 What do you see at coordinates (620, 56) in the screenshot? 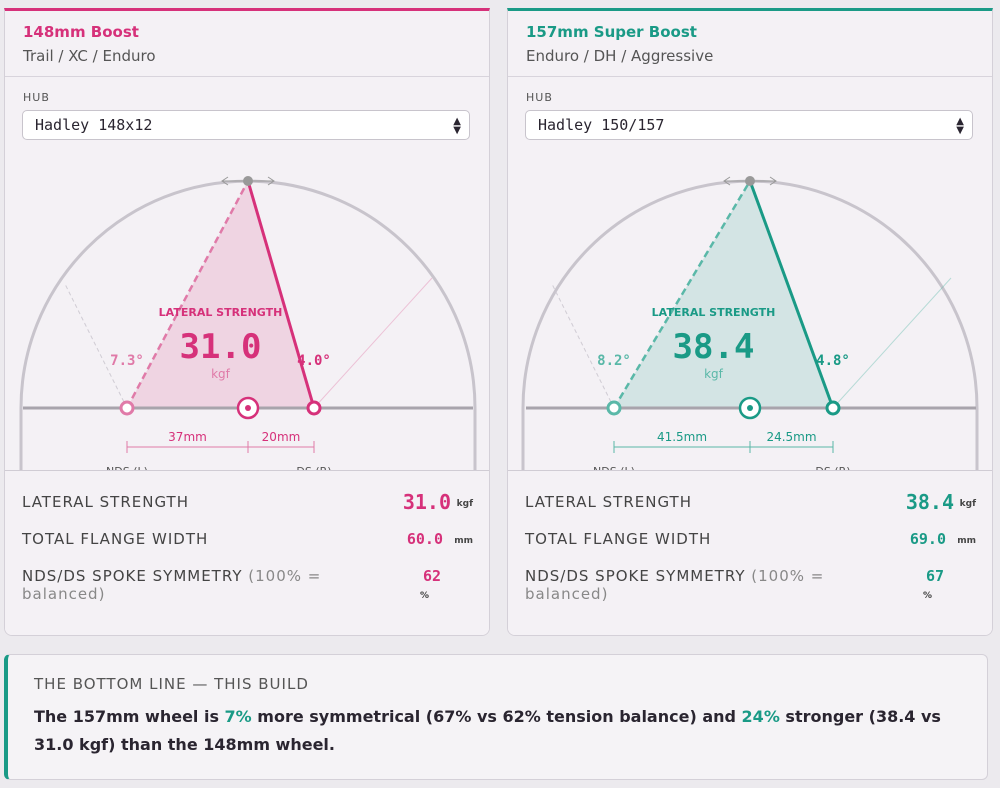
I see `card-subtitle: Enduro / DH / Aggressive` at bounding box center [620, 56].